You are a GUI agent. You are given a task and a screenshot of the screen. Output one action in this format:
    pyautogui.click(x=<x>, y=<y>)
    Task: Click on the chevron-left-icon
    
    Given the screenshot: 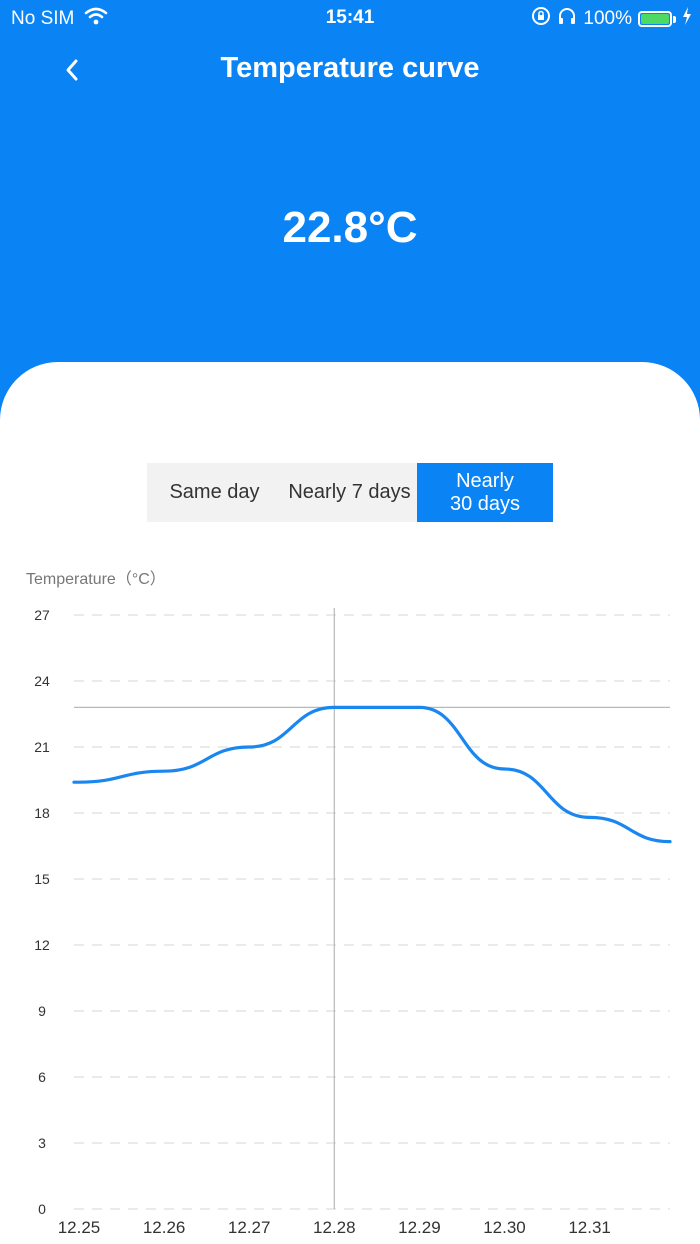 What is the action you would take?
    pyautogui.click(x=72, y=72)
    